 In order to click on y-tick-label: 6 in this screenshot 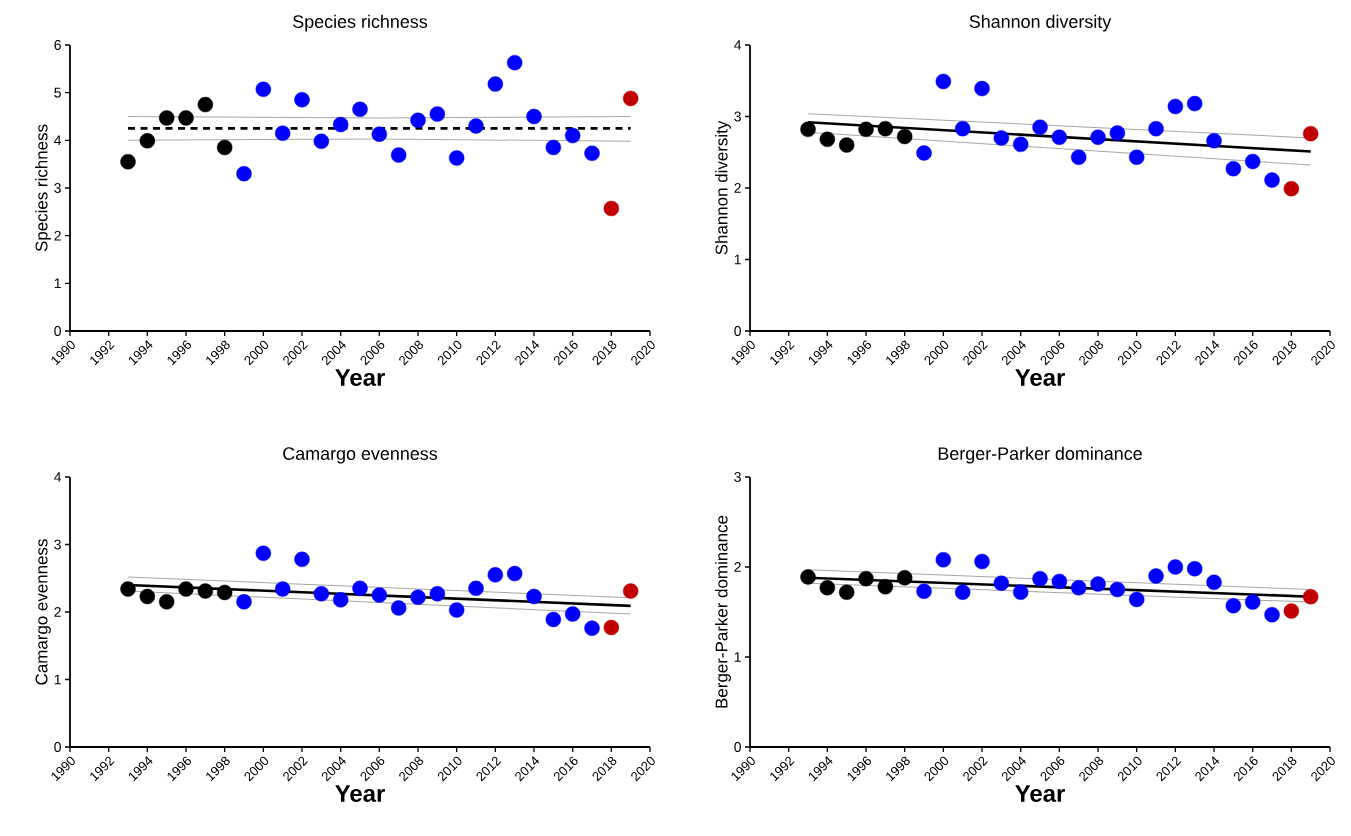, I will do `click(57, 45)`.